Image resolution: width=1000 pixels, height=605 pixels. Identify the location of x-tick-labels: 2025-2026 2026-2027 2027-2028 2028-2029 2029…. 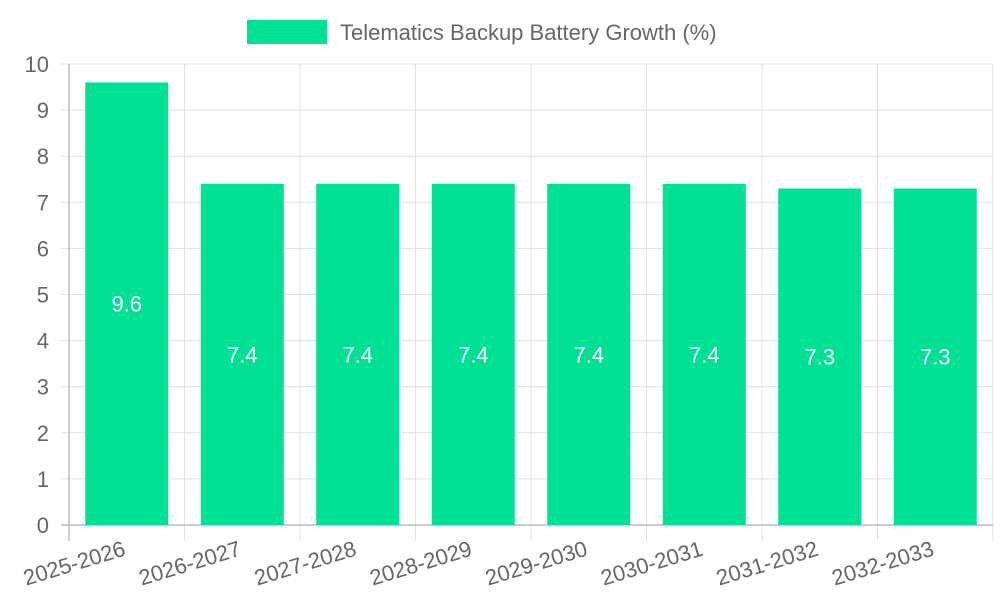
(478, 563).